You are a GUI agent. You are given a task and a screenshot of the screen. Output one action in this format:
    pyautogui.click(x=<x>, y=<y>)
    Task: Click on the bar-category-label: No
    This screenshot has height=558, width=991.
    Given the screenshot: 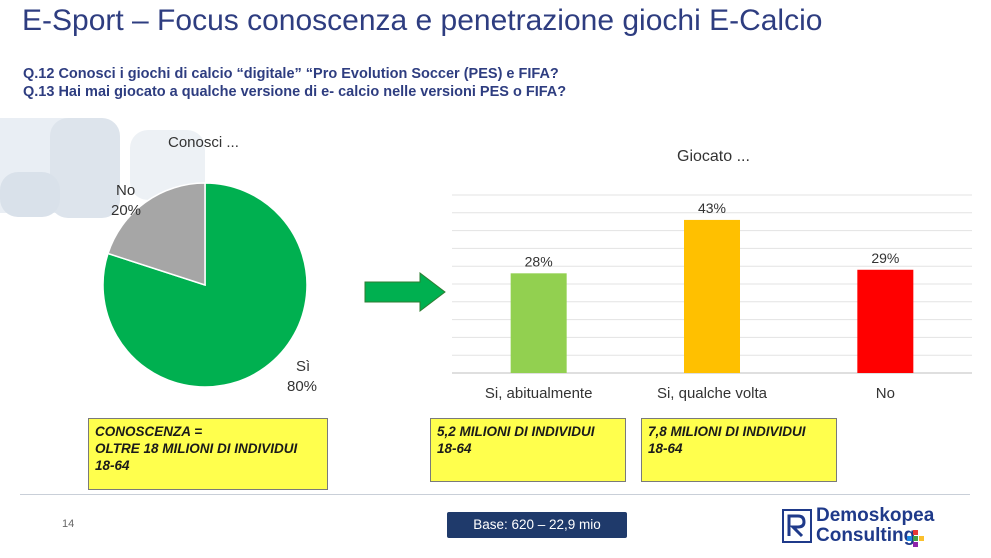 What is the action you would take?
    pyautogui.click(x=885, y=393)
    